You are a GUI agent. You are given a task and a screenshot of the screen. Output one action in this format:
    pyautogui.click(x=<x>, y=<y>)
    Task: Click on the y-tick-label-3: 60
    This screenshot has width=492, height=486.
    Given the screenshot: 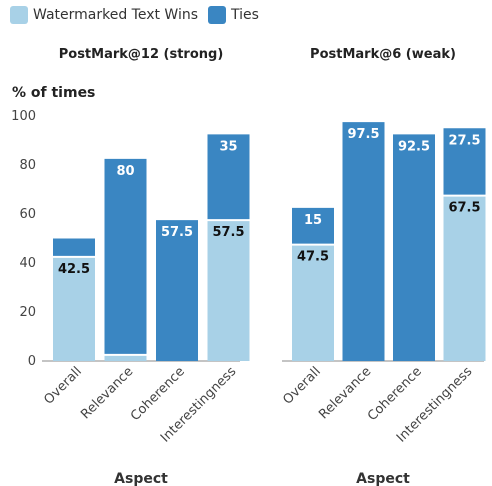 What is the action you would take?
    pyautogui.click(x=27, y=214)
    